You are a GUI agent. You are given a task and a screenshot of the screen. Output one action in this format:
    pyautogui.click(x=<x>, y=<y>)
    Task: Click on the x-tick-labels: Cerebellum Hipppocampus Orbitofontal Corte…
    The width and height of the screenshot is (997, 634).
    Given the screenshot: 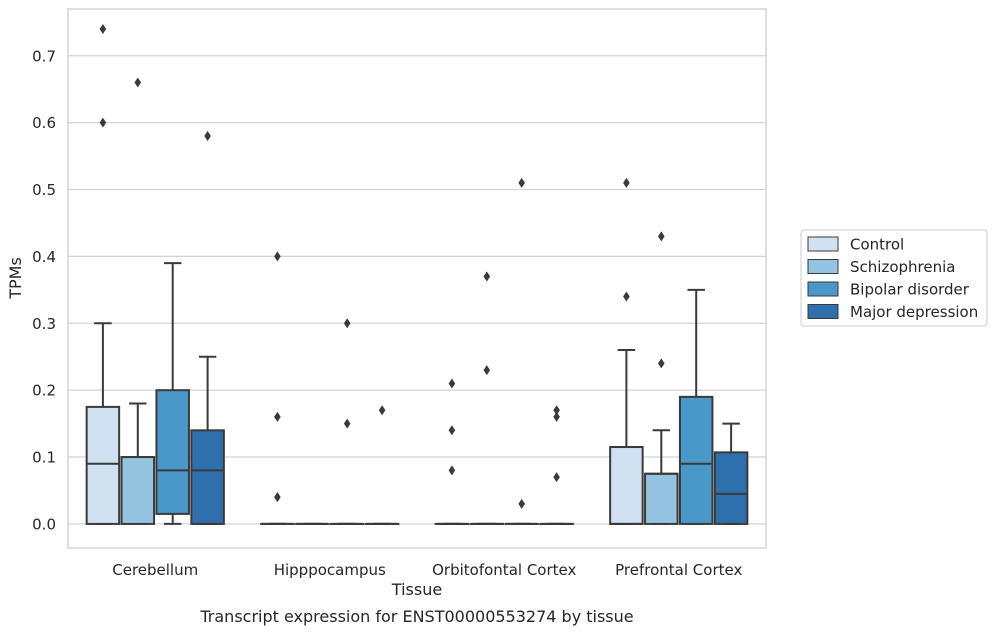 What is the action you would take?
    pyautogui.click(x=427, y=570)
    